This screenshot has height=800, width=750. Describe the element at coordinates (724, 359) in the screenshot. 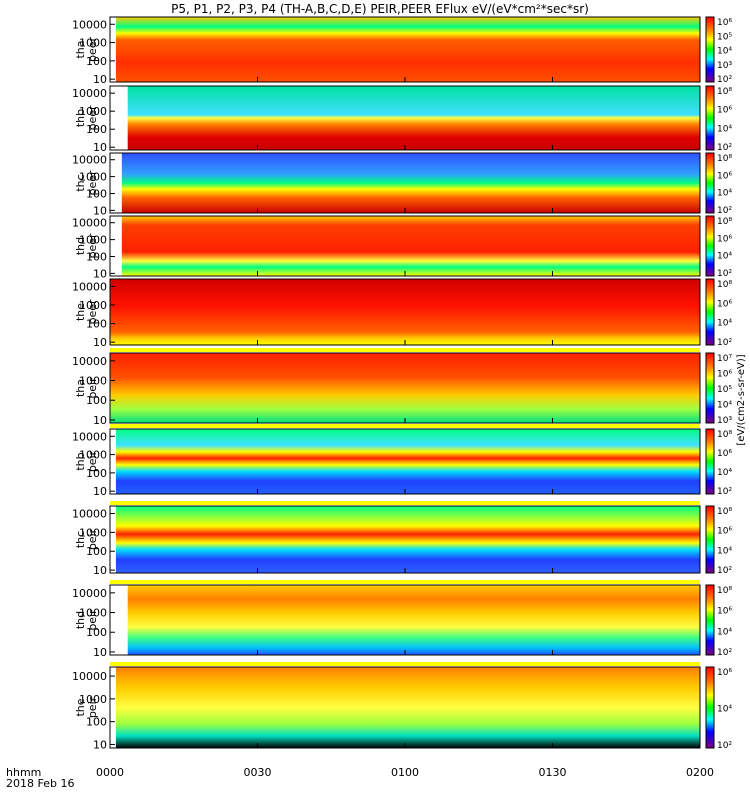

I see `colorbar-tick-label: 10⁷` at that location.